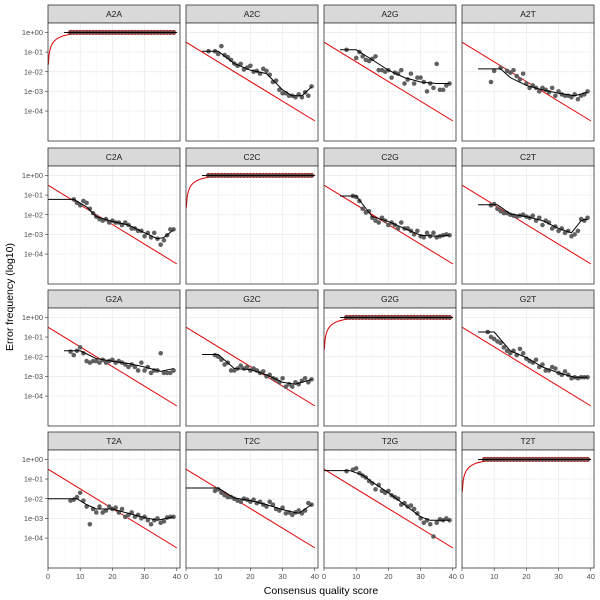 The width and height of the screenshot is (600, 600). I want to click on facet-panel-A2G: A2G, so click(390, 73).